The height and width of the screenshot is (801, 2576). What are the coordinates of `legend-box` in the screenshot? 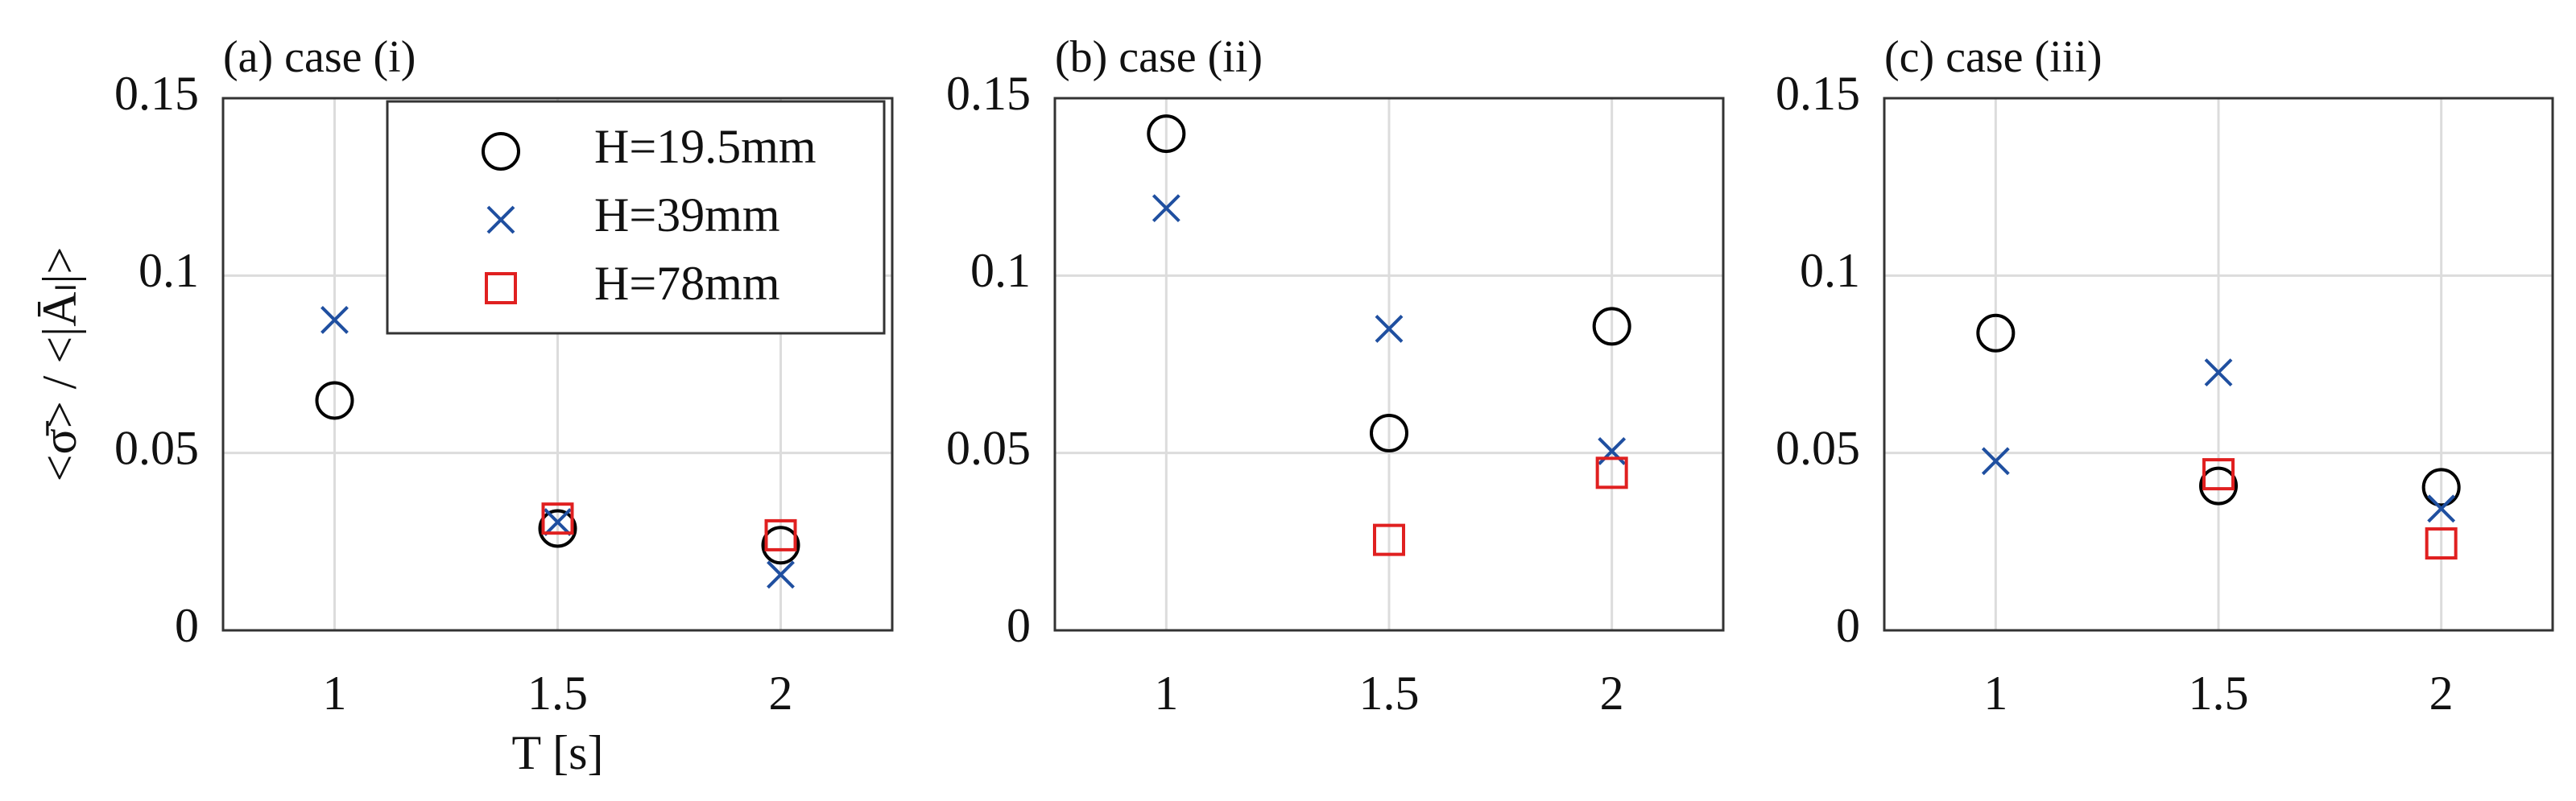 It's located at (636, 217).